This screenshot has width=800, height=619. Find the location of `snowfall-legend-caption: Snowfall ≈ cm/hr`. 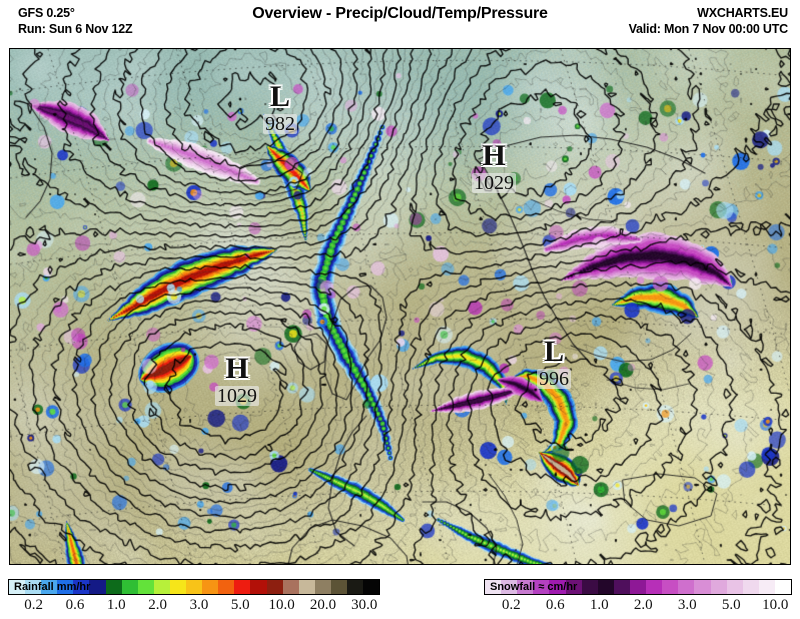

snowfall-legend-caption: Snowfall ≈ cm/hr is located at coordinates (534, 587).